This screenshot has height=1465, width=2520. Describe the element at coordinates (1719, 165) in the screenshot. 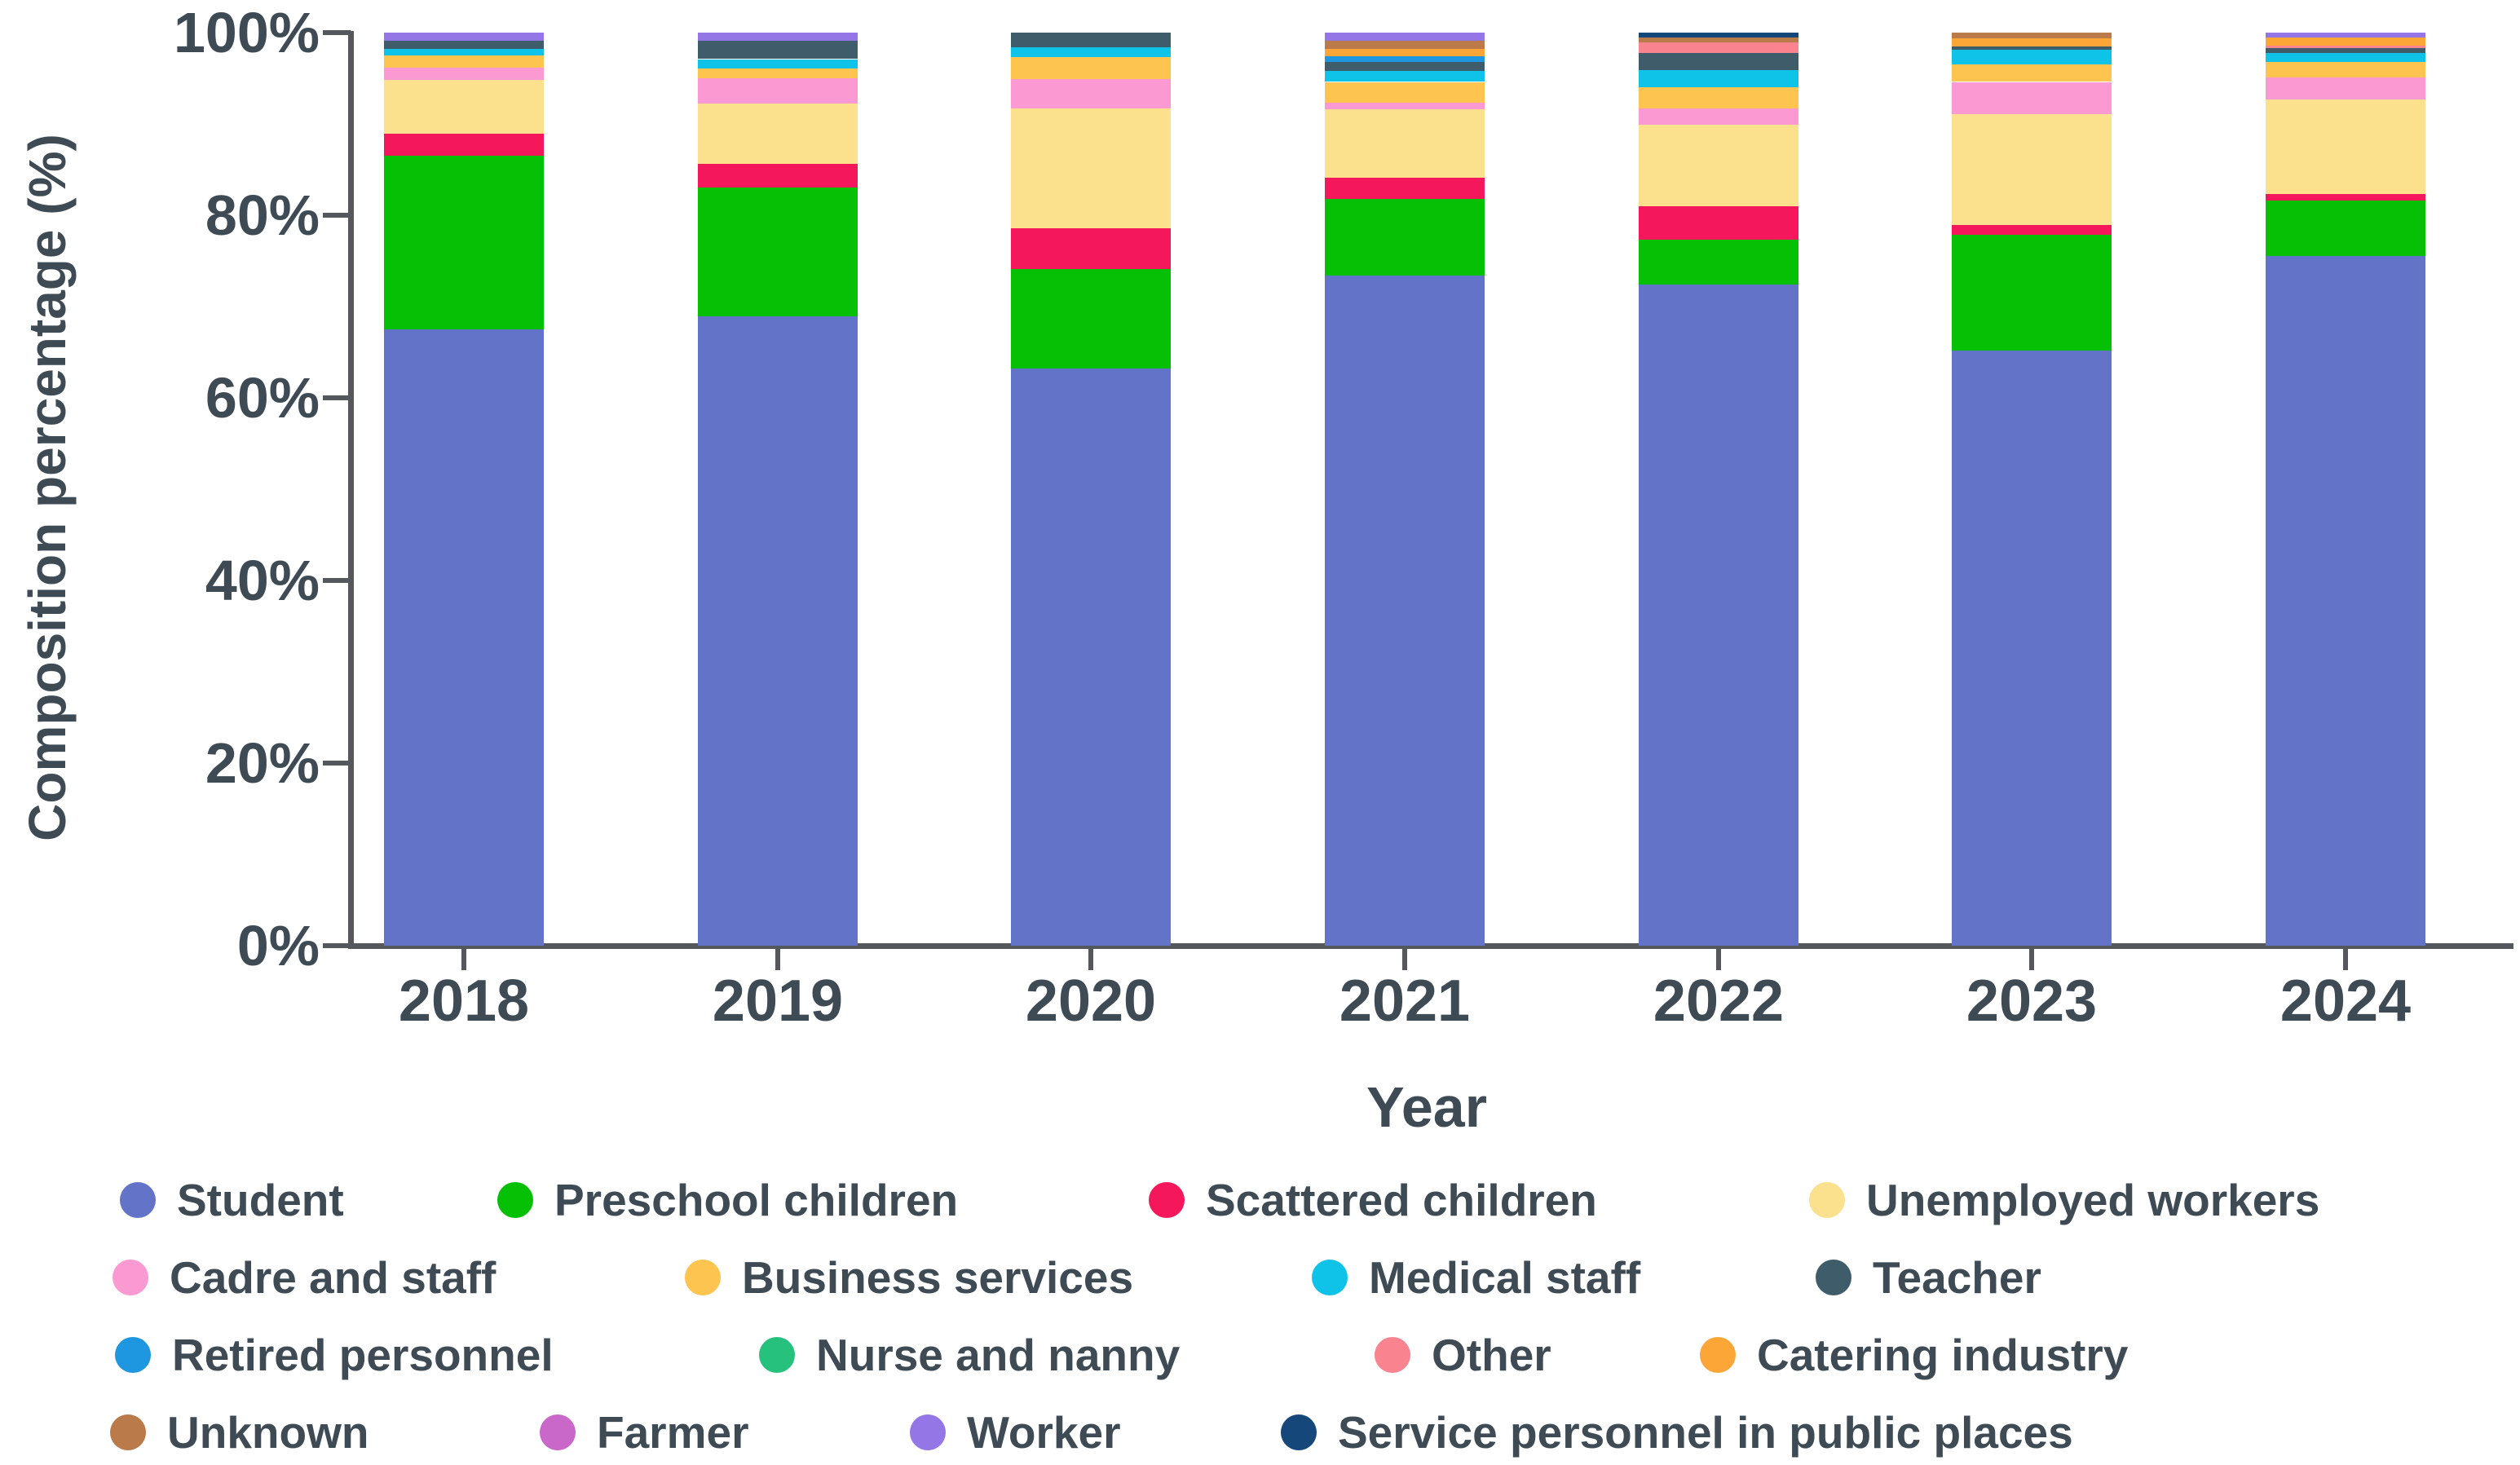

I see `bar-2022-segment-unemployed-workers` at that location.